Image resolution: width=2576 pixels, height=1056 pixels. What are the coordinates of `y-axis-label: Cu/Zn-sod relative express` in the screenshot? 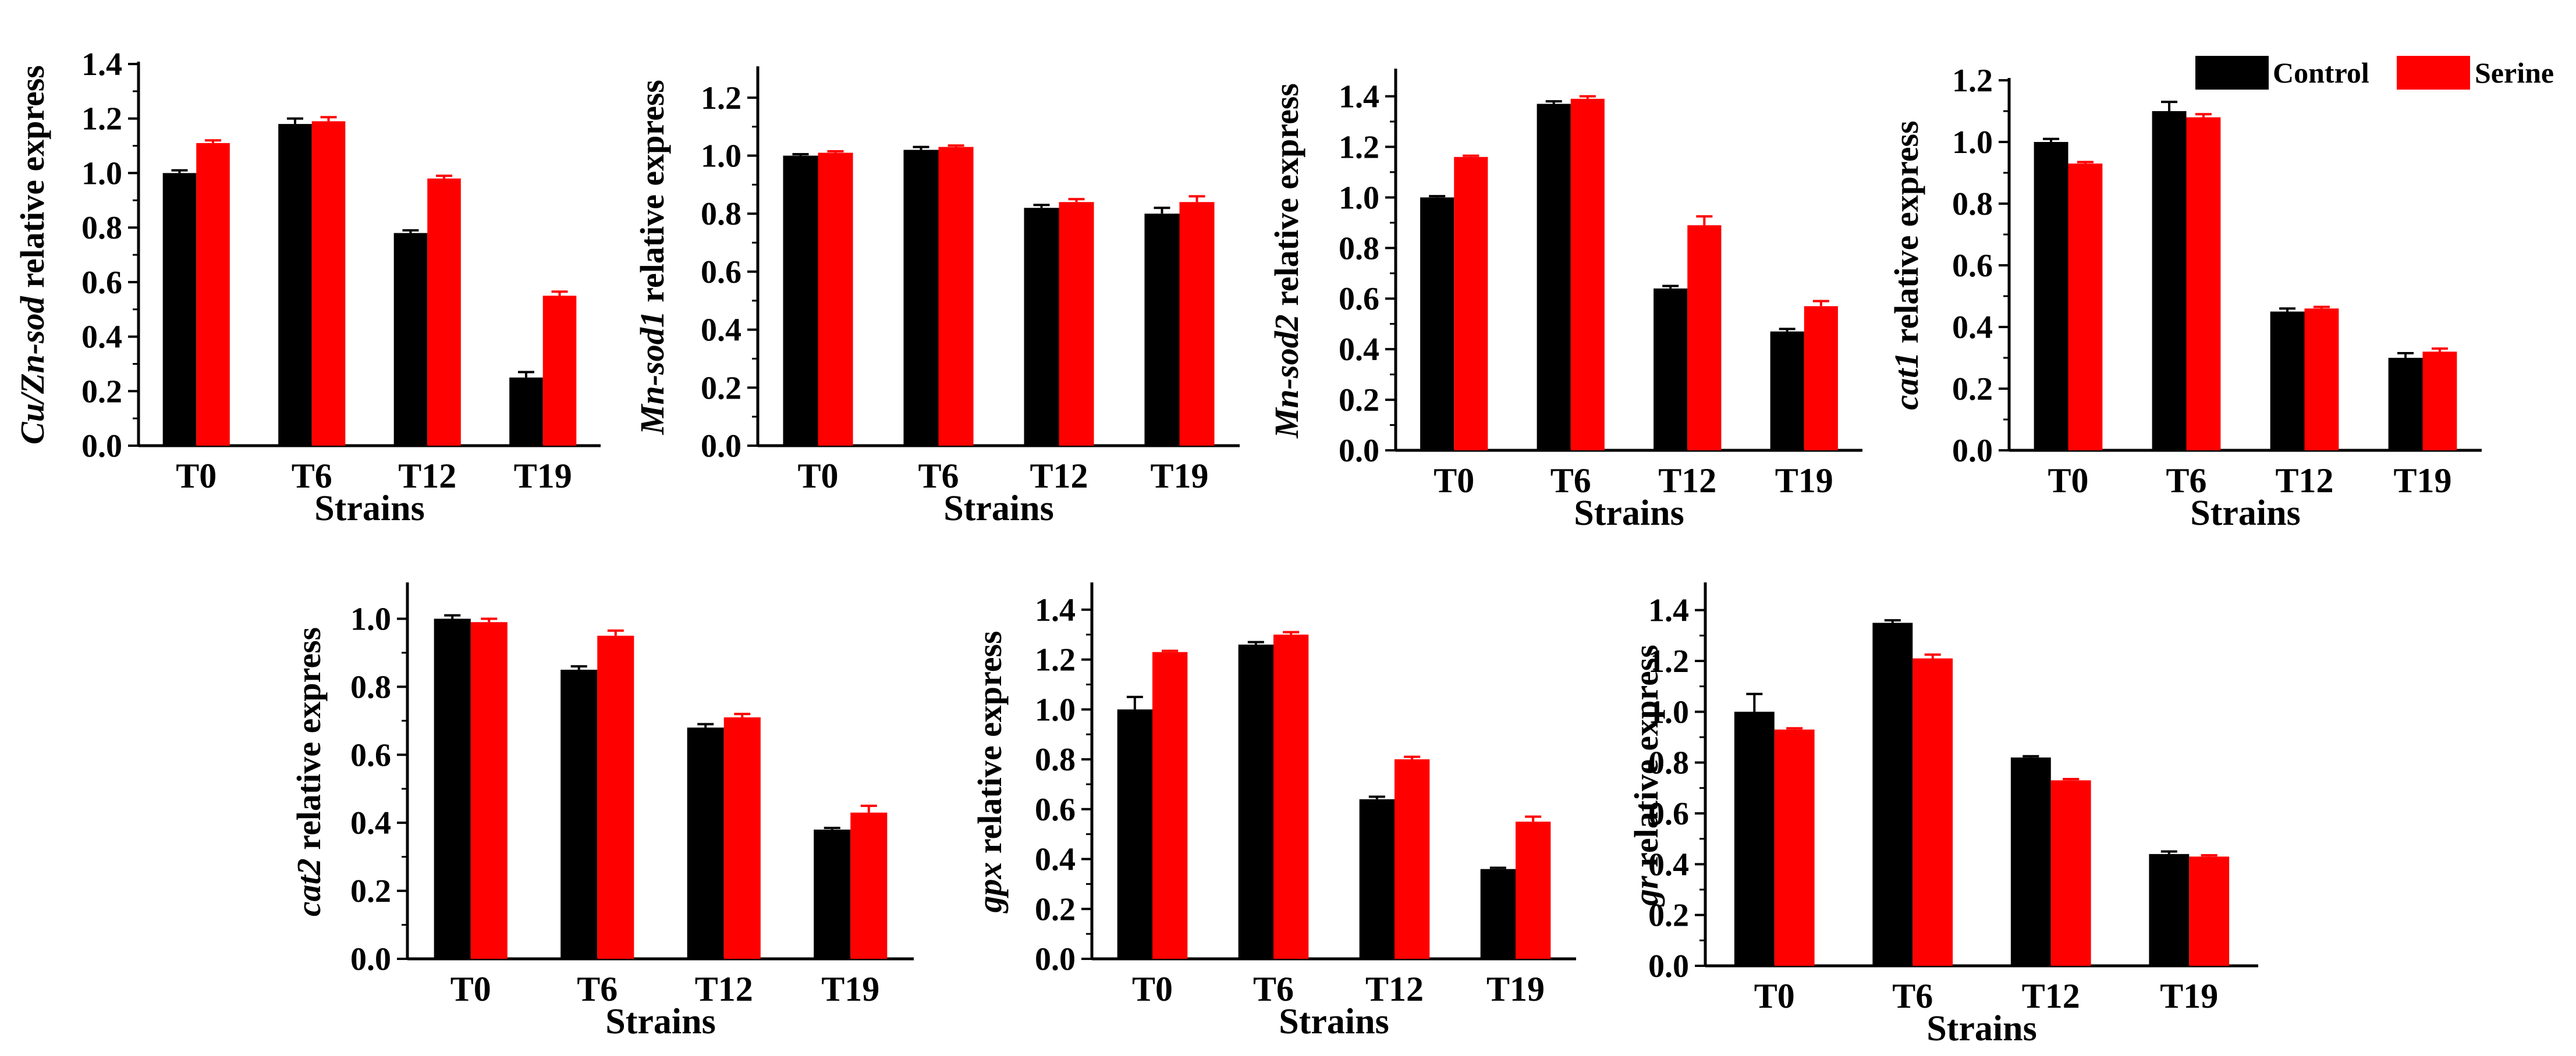 It's located at (32, 255).